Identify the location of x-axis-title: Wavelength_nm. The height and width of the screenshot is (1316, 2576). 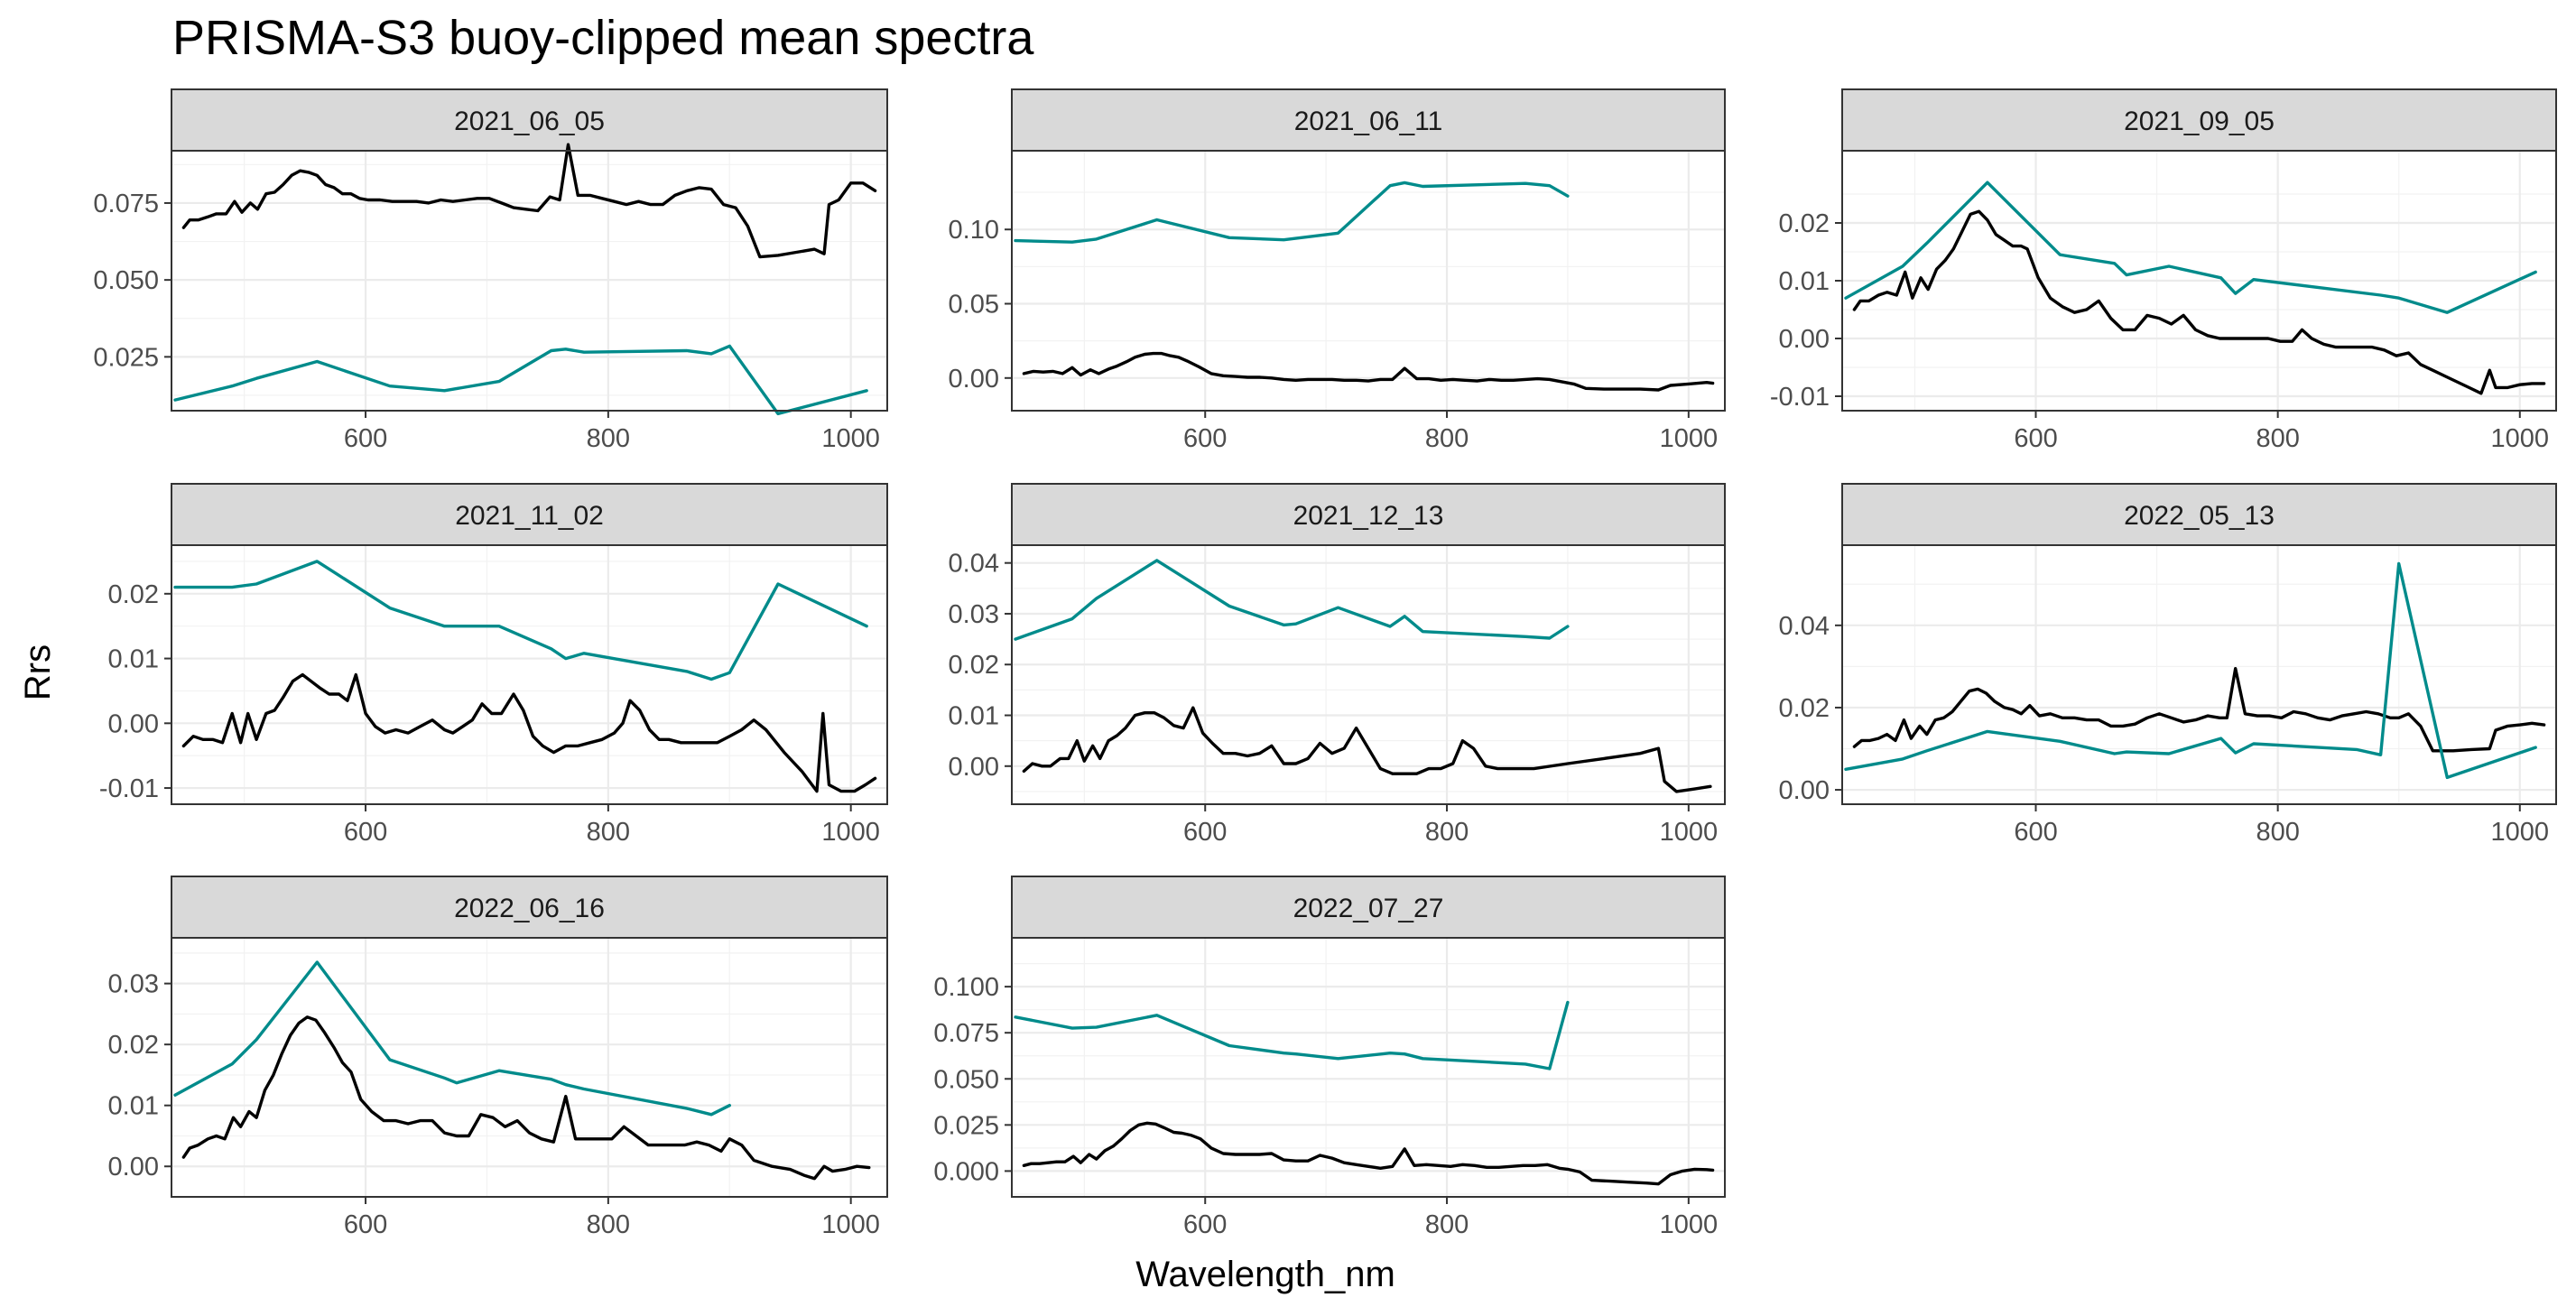
(1265, 1274).